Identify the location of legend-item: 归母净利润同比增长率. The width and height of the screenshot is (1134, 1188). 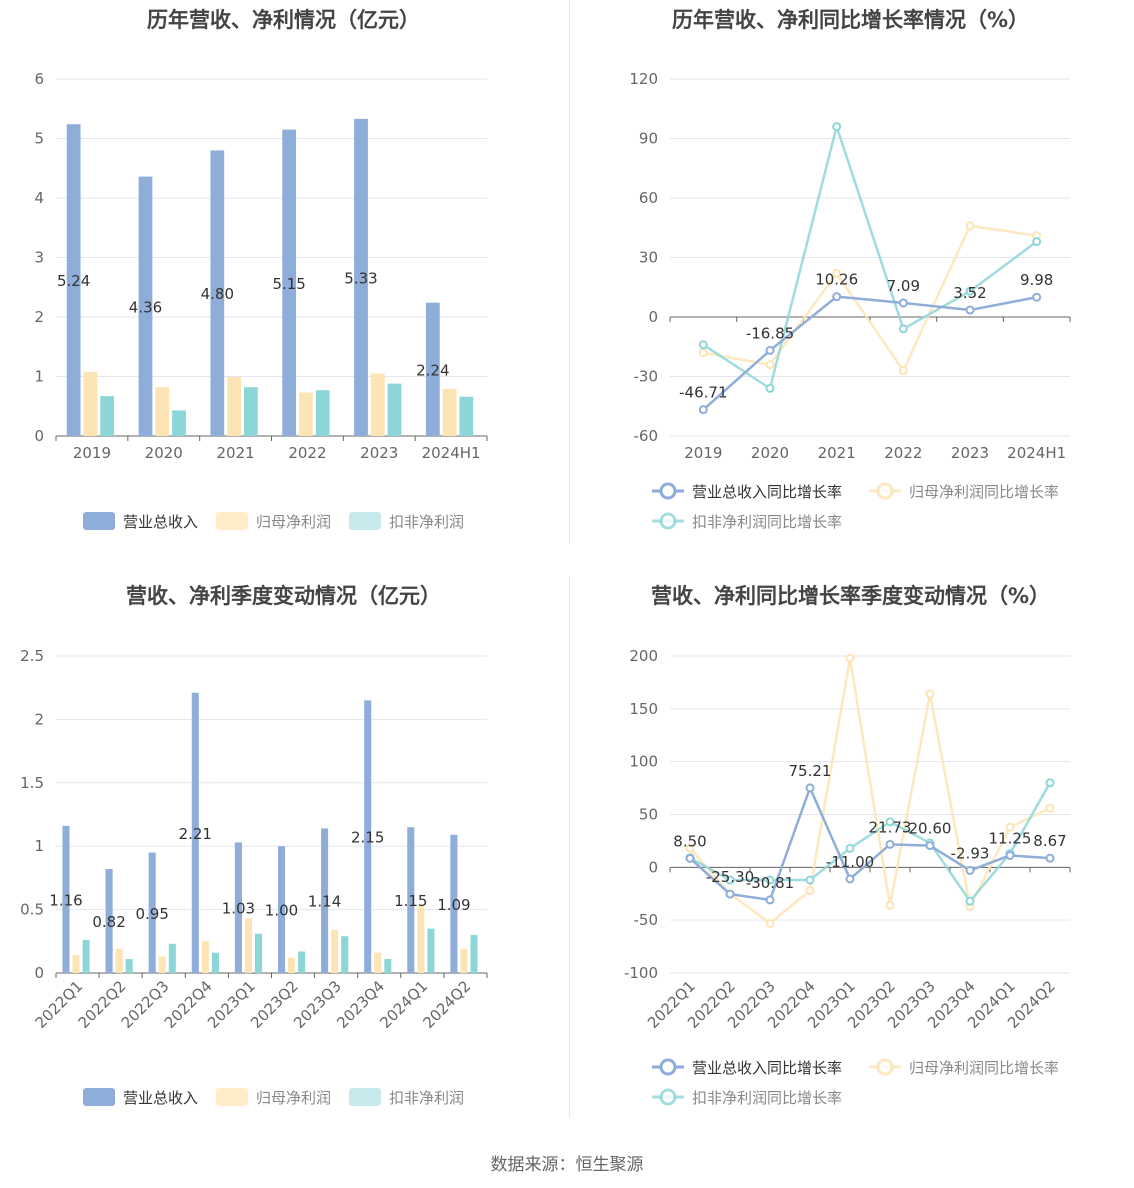
(964, 1067).